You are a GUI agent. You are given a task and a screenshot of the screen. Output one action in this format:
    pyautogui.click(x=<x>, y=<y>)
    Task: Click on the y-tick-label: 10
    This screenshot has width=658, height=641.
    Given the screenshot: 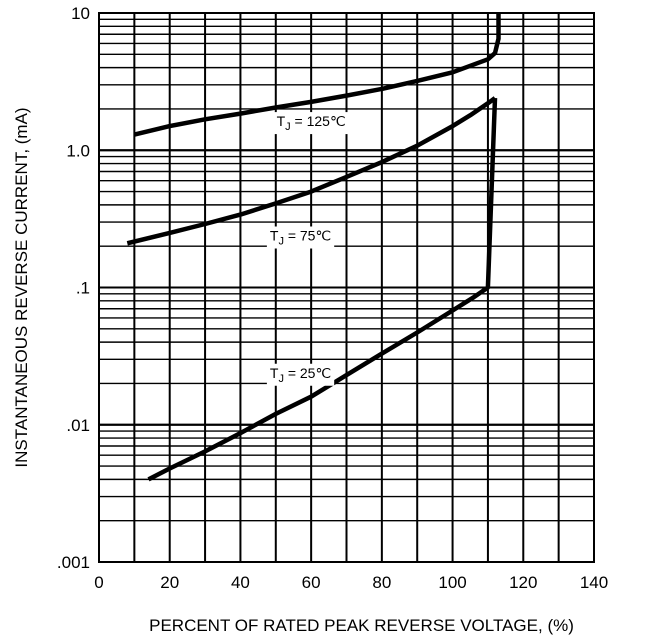 What is the action you would take?
    pyautogui.click(x=80, y=13)
    